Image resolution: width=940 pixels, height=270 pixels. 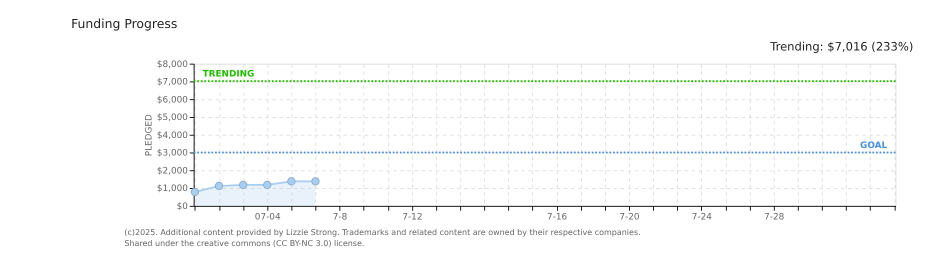 What do you see at coordinates (244, 243) in the screenshot?
I see `text: Shared under the creative commons (CC BY-NC 3.0) license.` at bounding box center [244, 243].